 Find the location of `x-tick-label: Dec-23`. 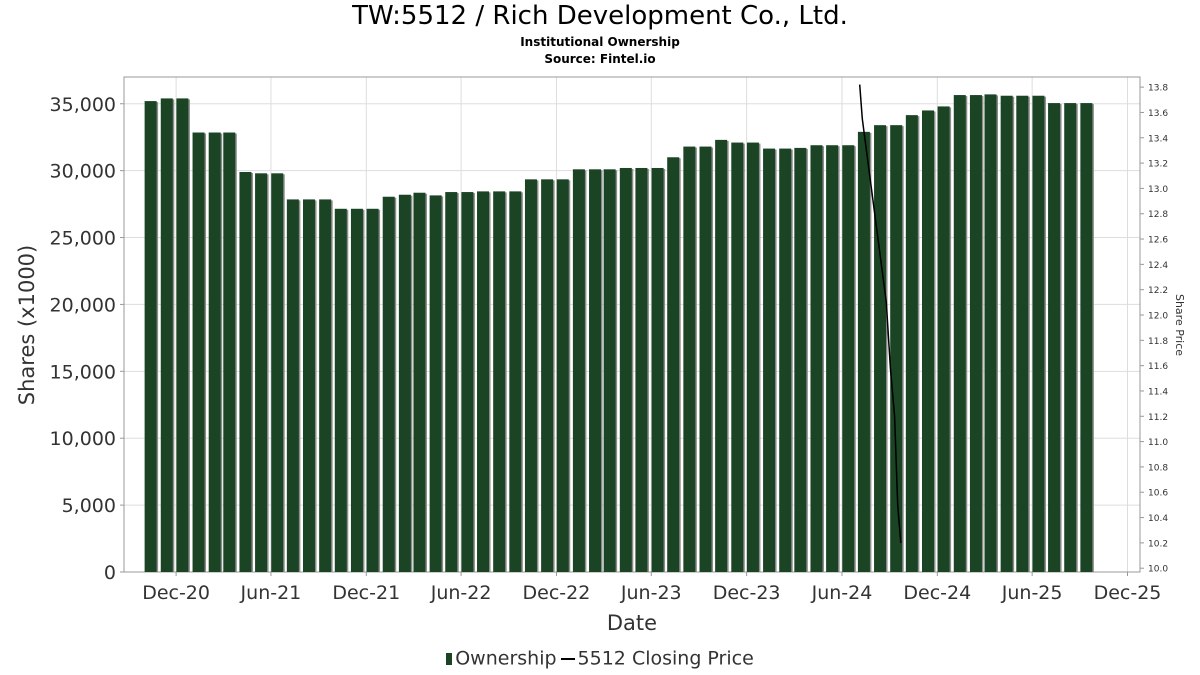

x-tick-label: Dec-23 is located at coordinates (747, 593).